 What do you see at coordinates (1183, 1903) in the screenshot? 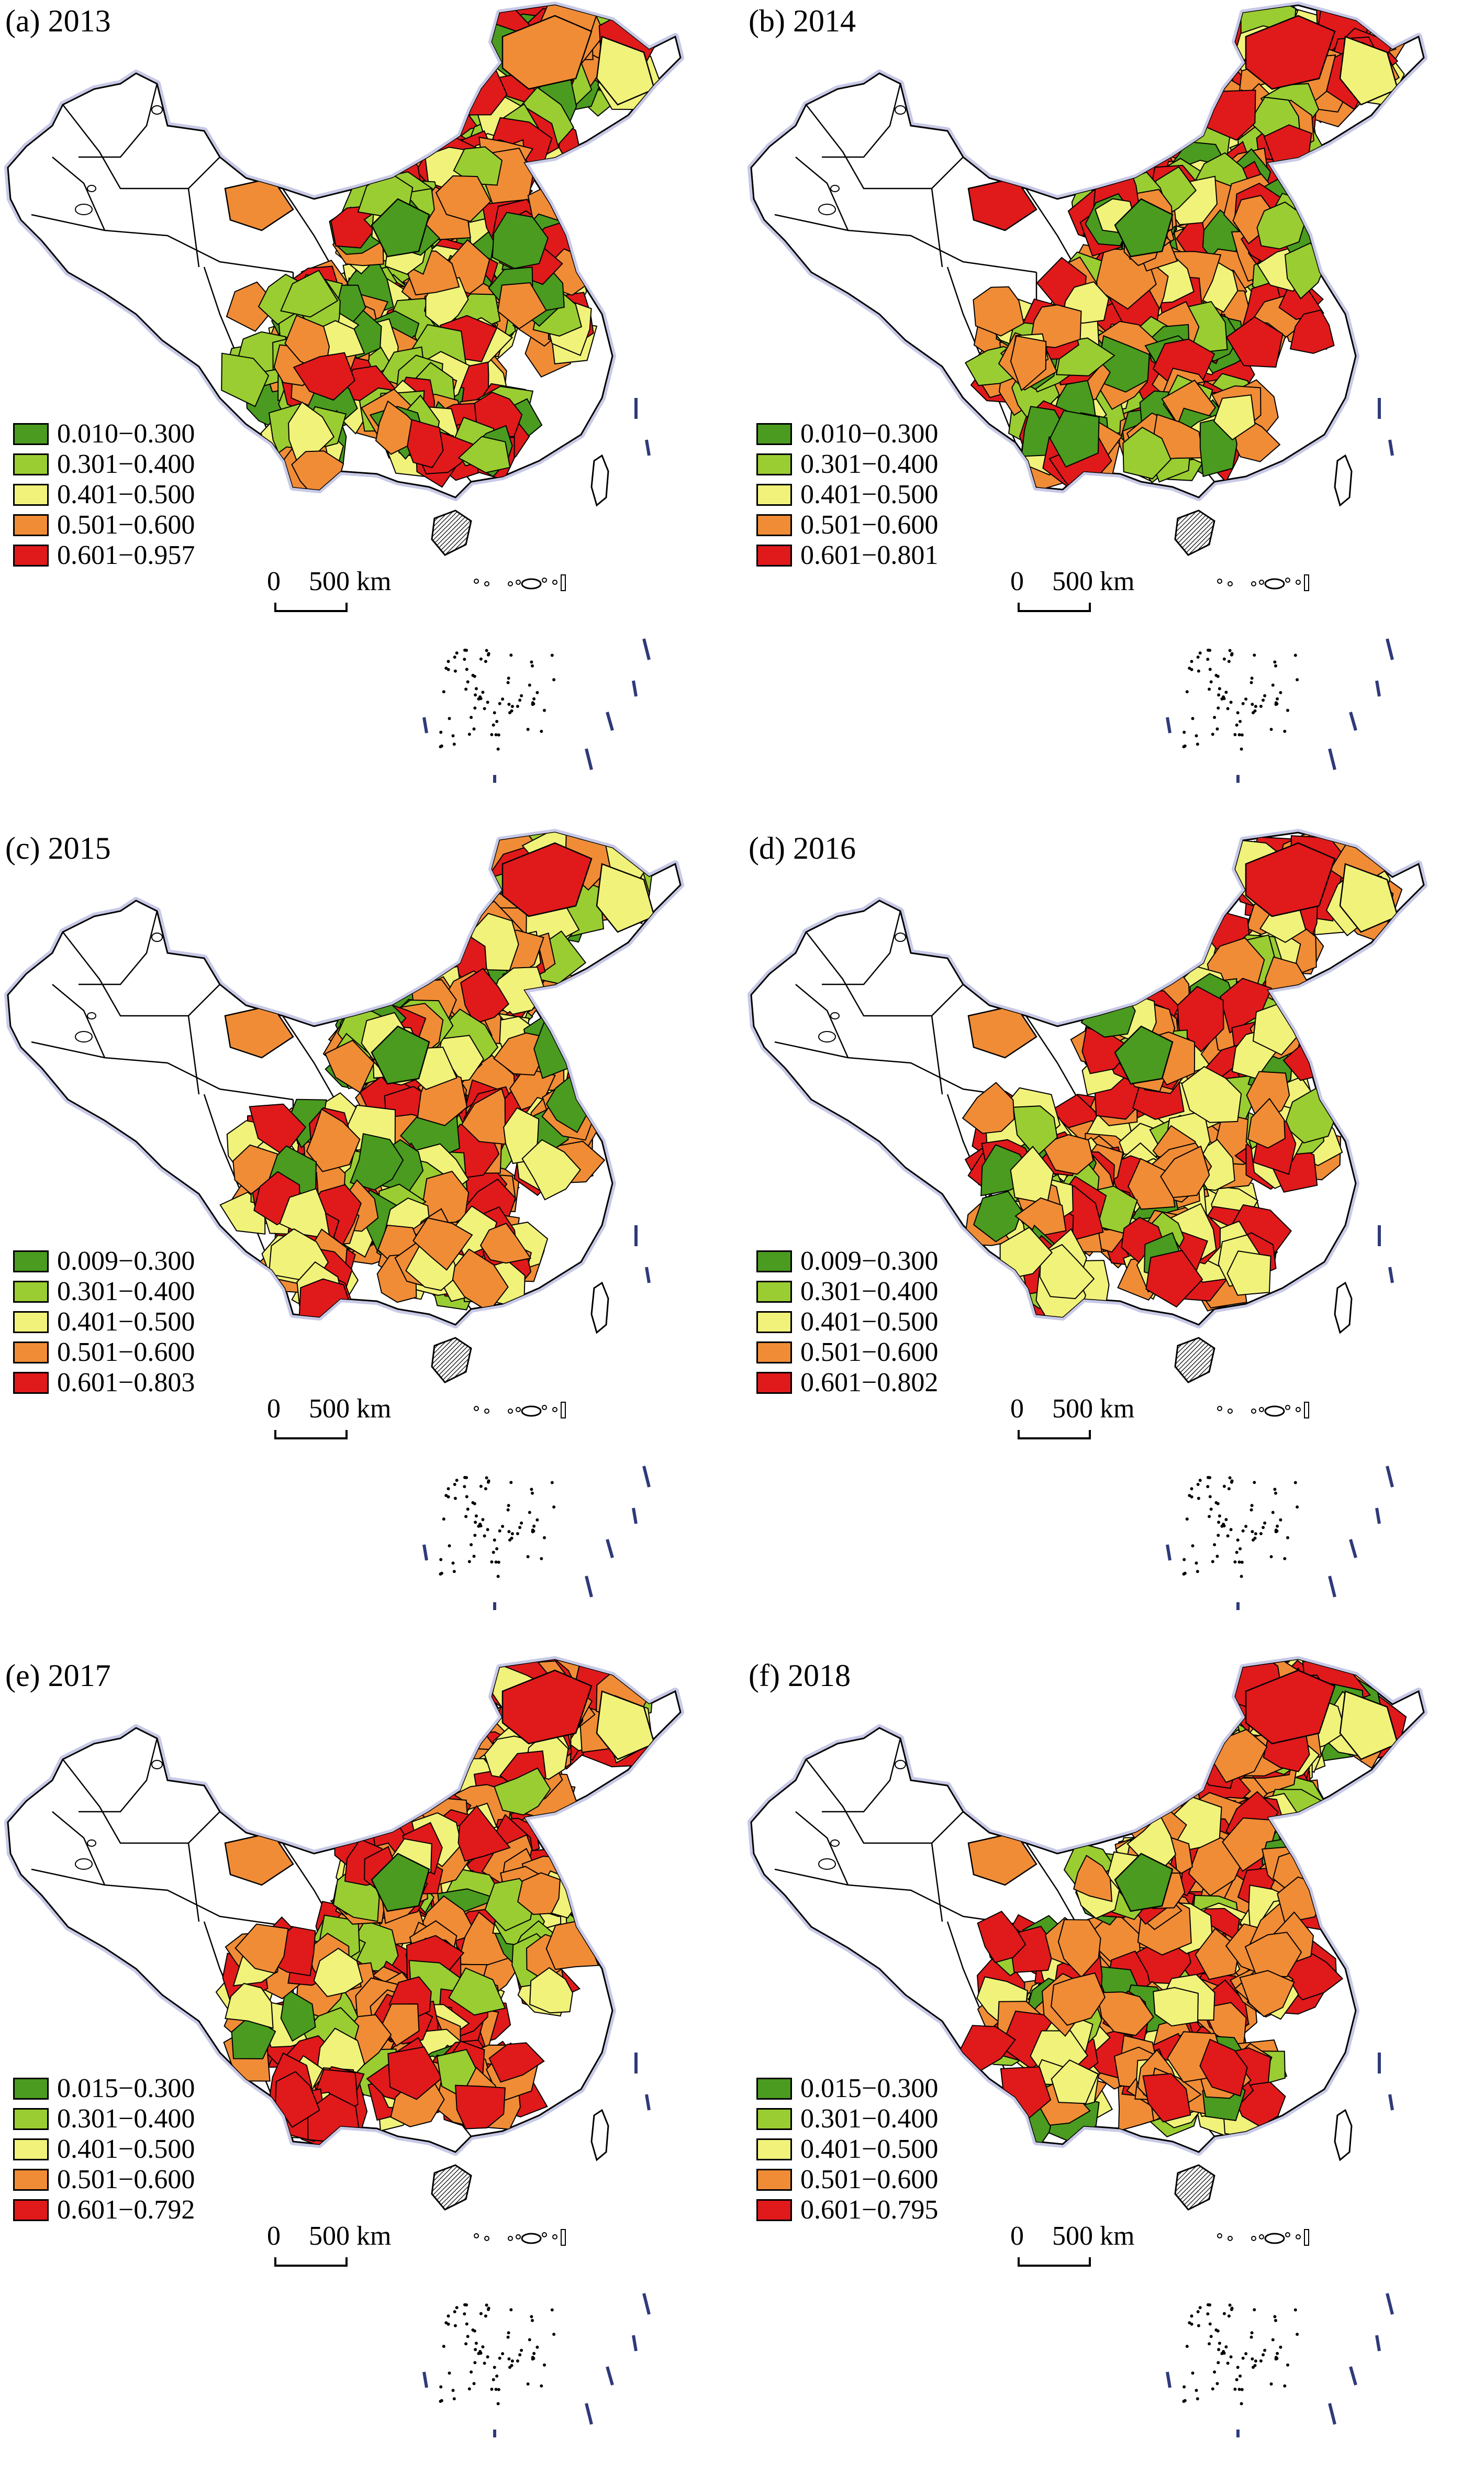
I see `city-regions` at bounding box center [1183, 1903].